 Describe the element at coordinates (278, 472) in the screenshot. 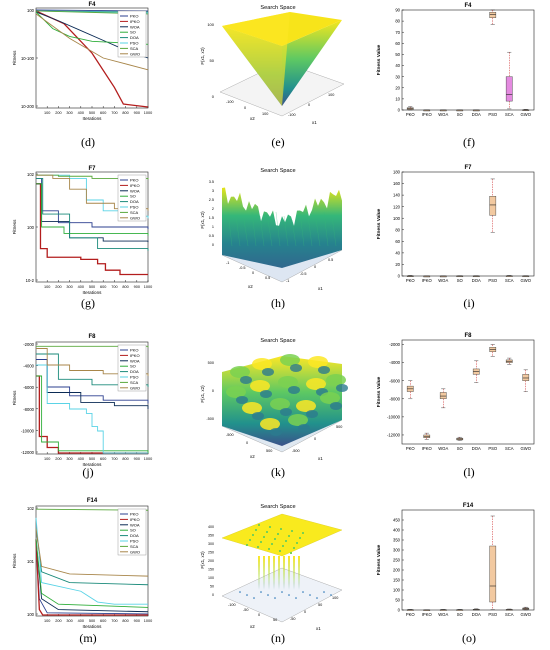

I see `caption-k: (k)` at that location.